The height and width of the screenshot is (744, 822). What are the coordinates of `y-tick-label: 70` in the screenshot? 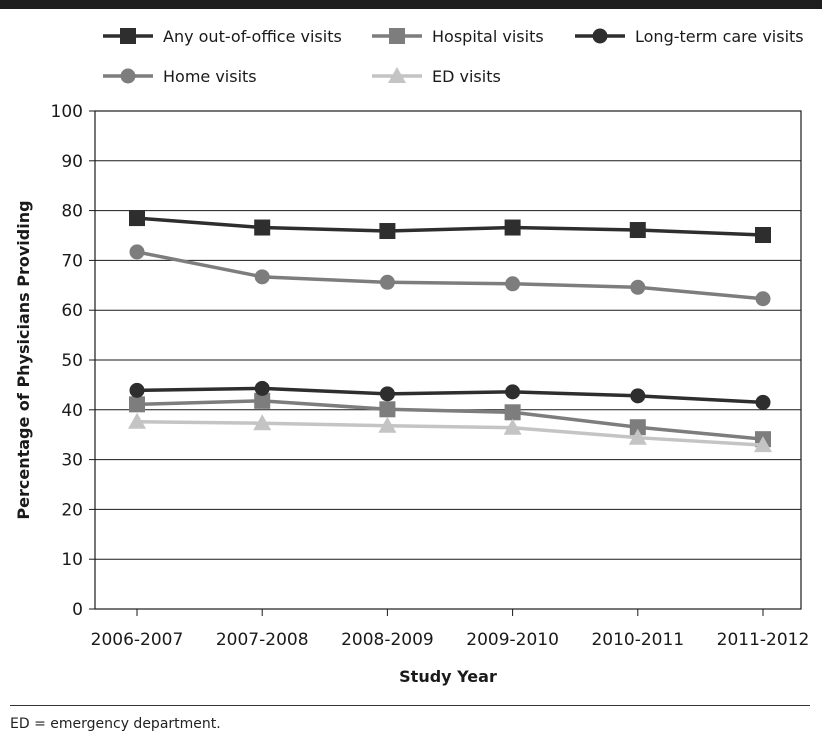 It's located at (72, 261).